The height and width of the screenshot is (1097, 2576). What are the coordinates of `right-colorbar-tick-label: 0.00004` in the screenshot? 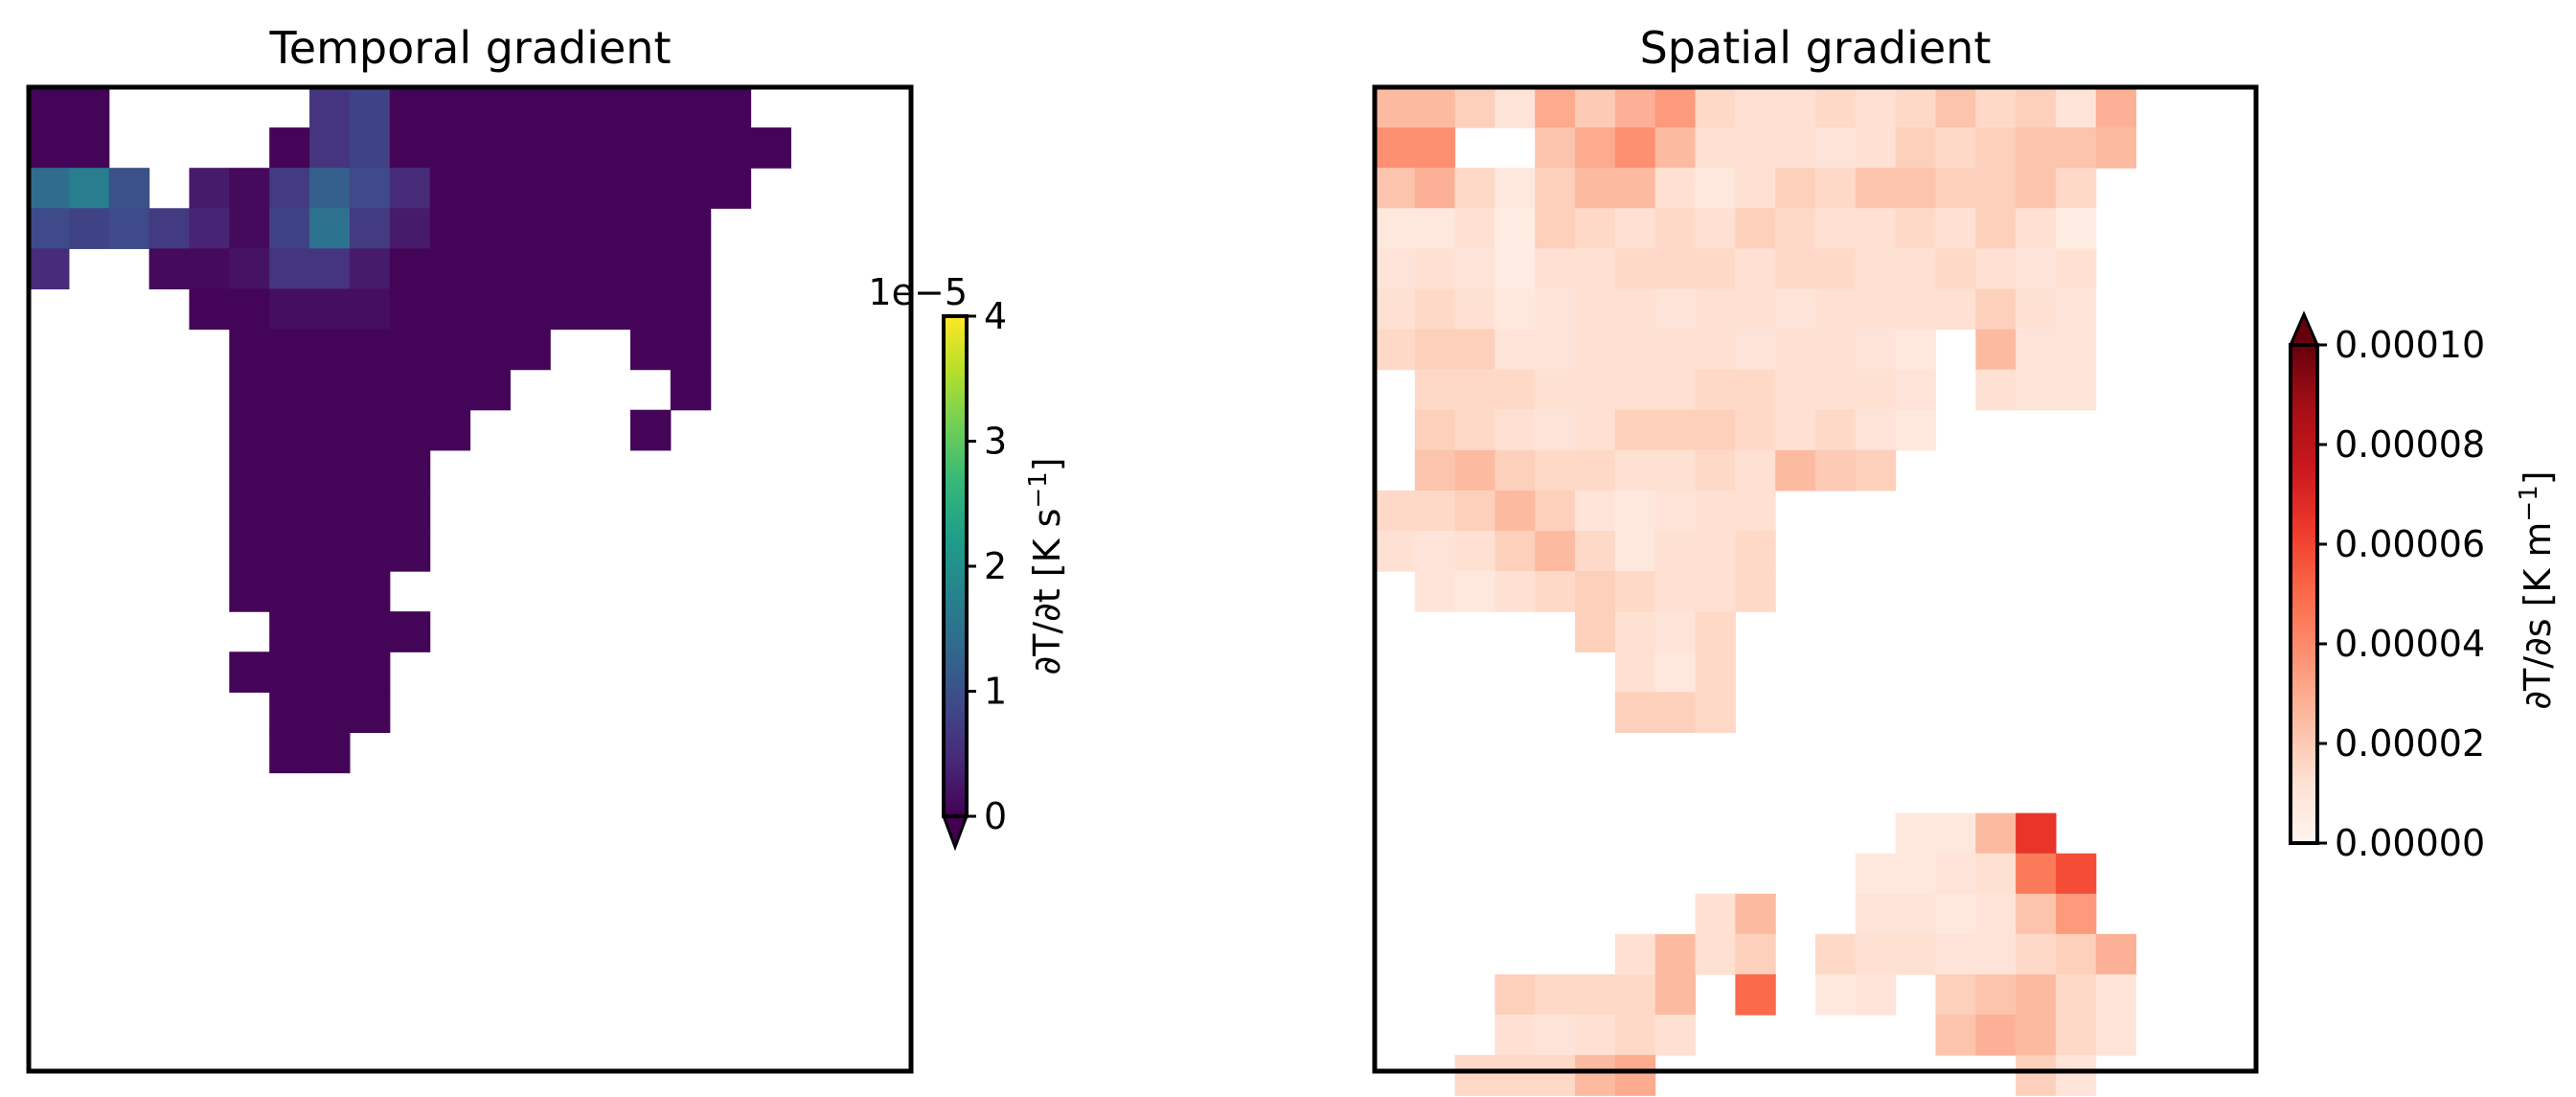 It's located at (2410, 644).